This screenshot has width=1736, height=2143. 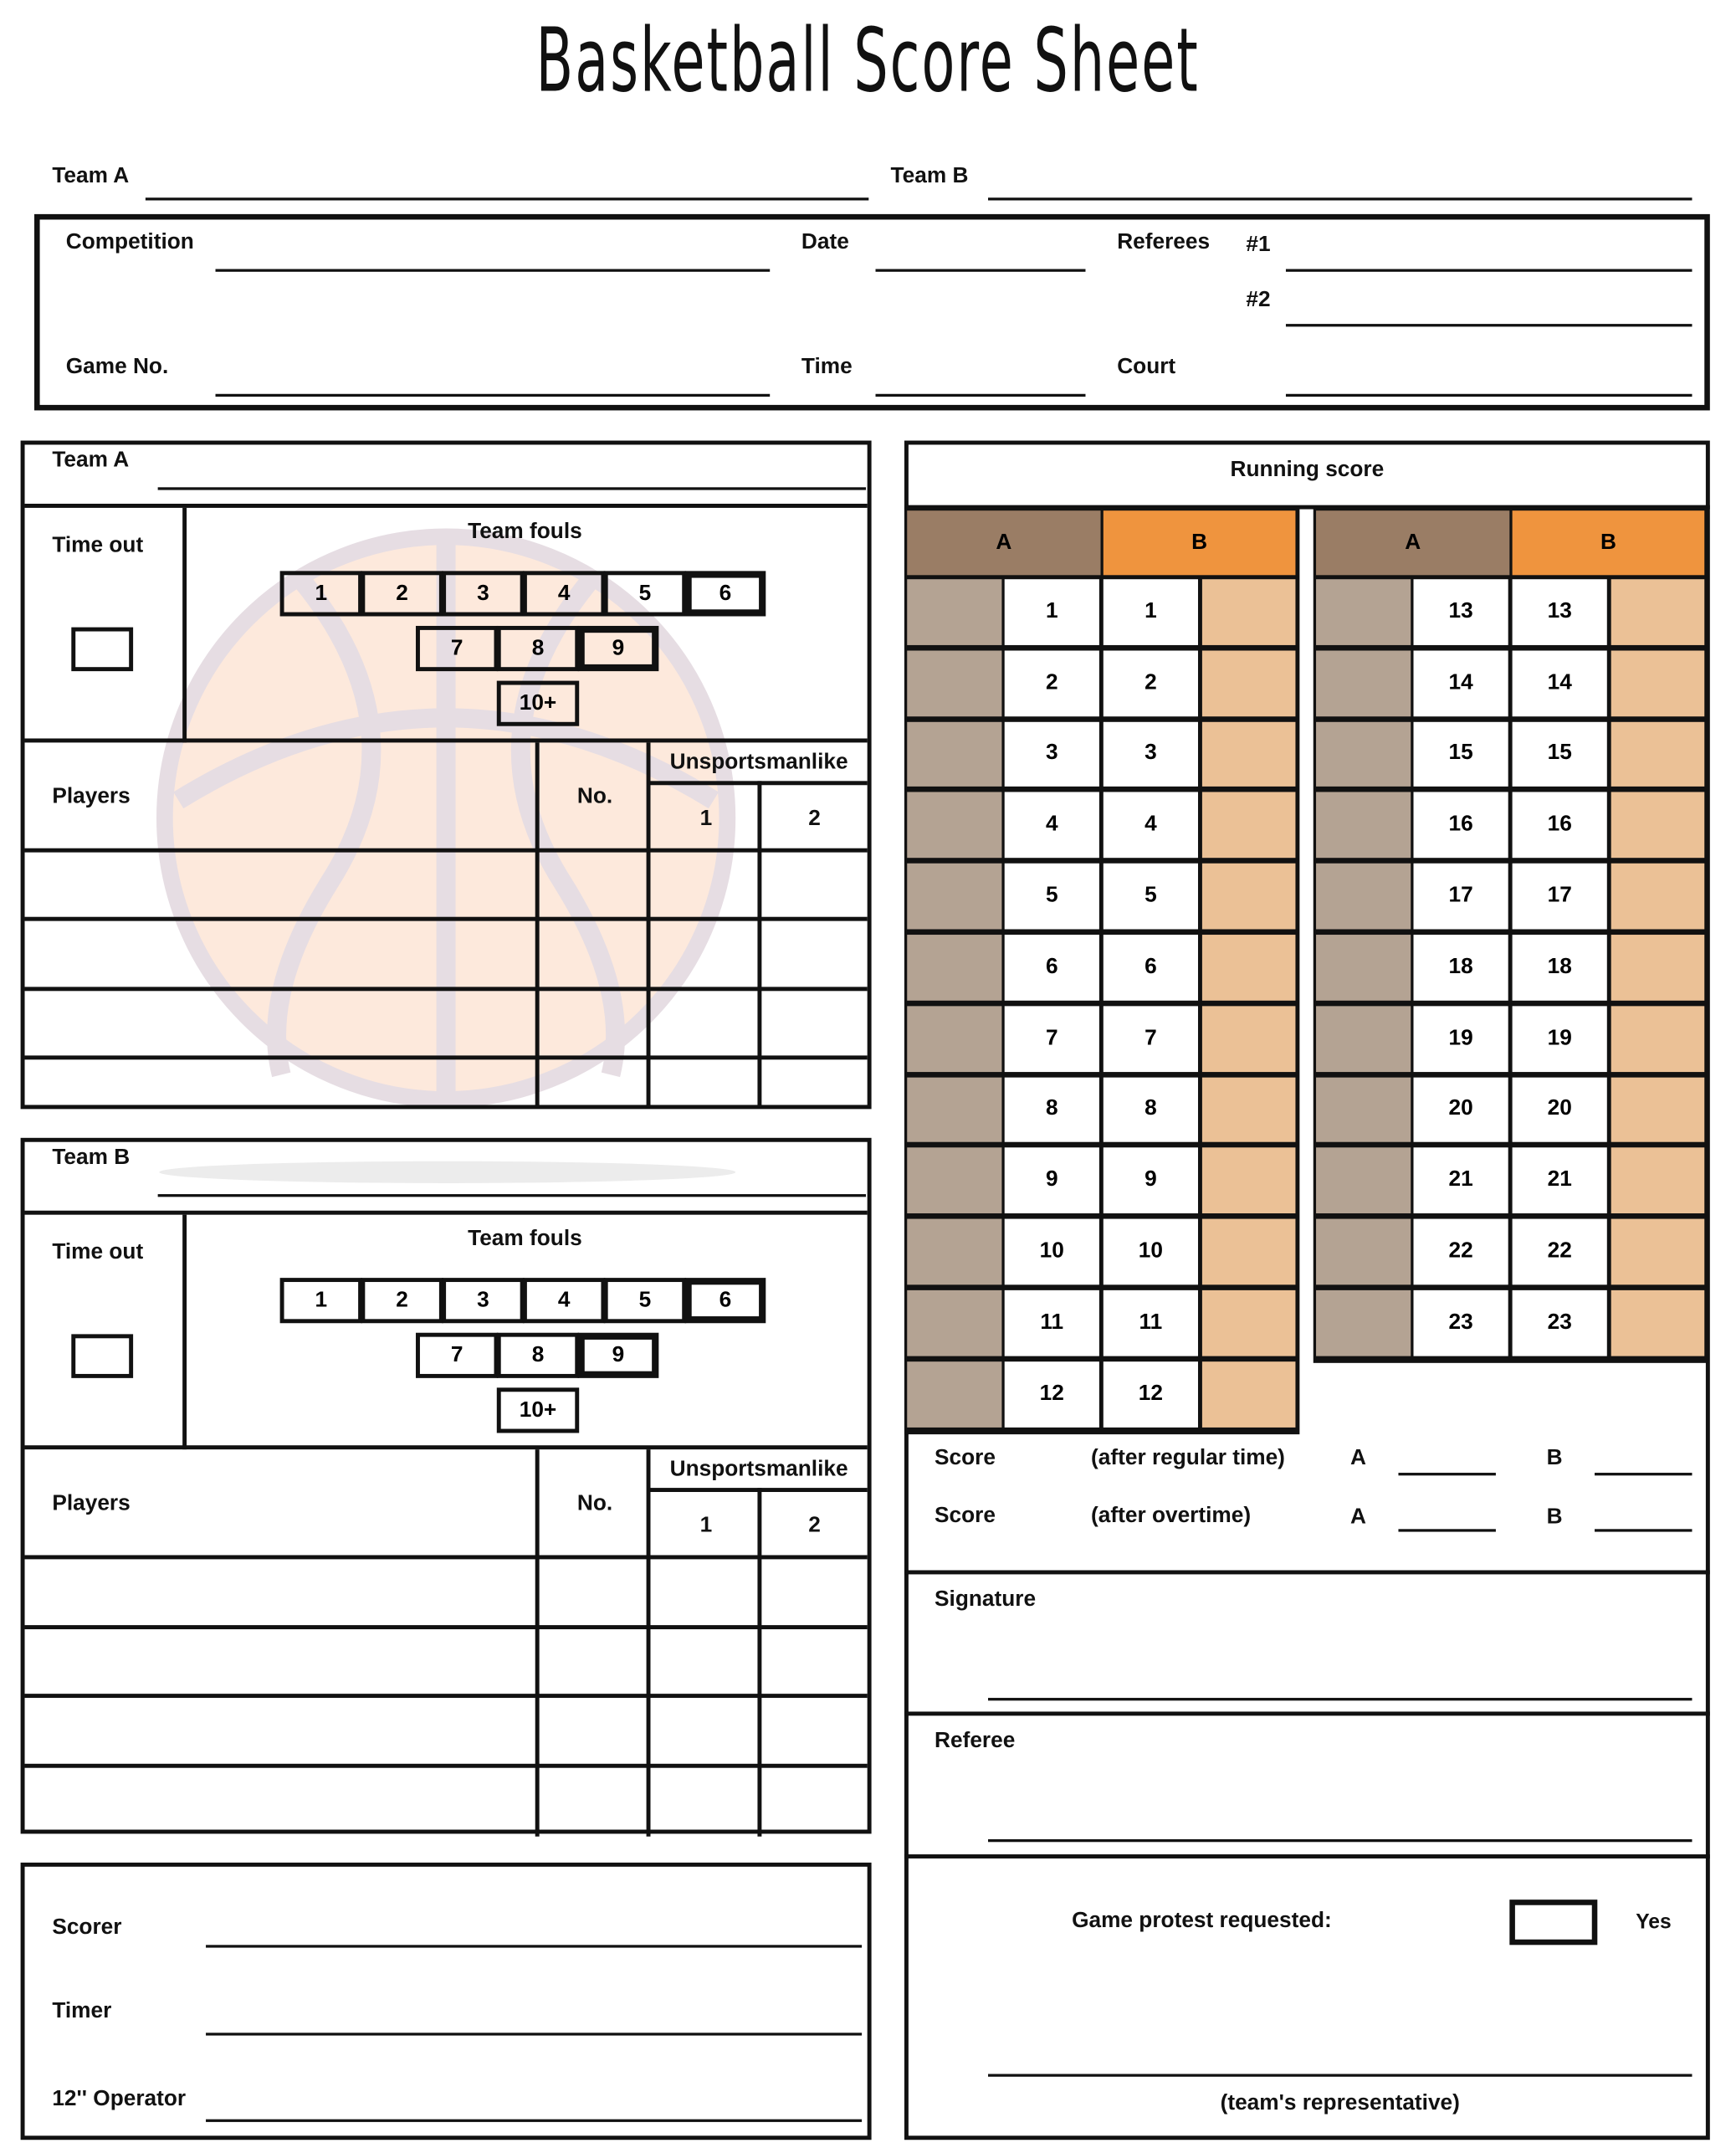 I want to click on competition-field, so click(x=493, y=270).